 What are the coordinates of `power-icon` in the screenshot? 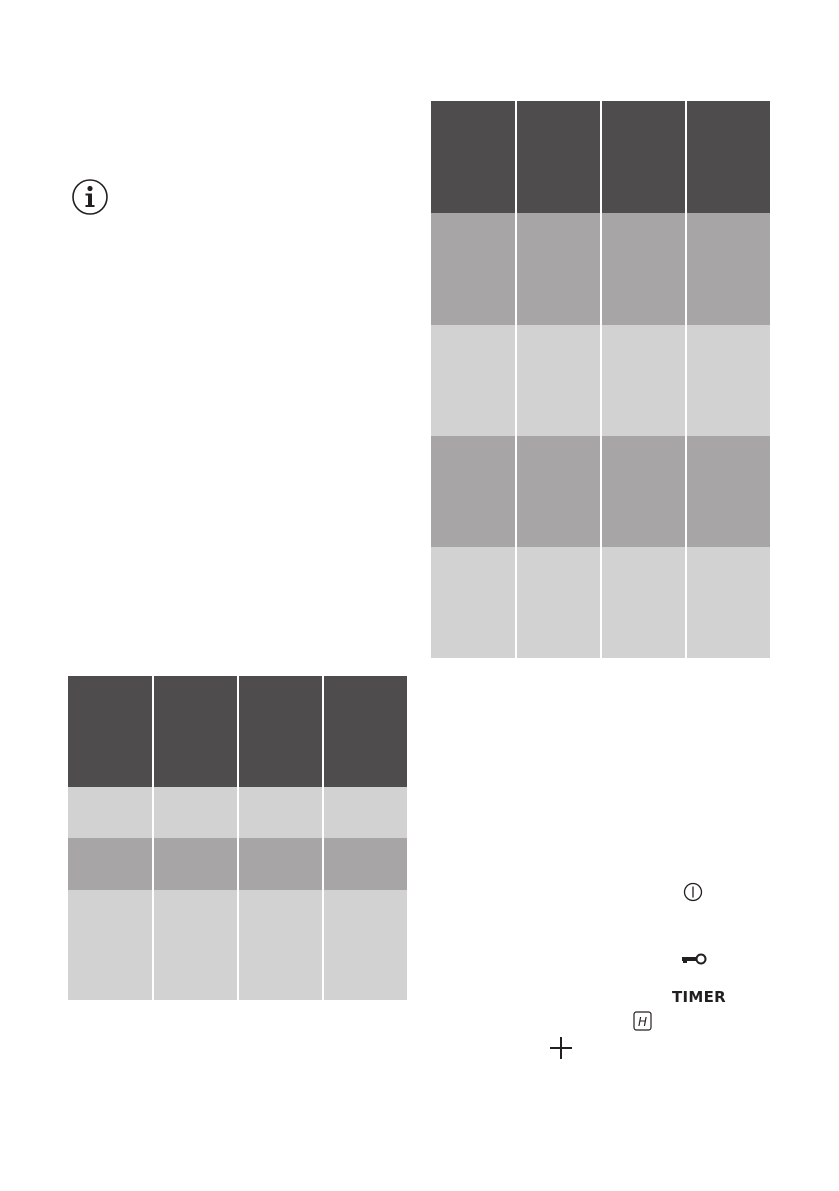 It's located at (693, 892).